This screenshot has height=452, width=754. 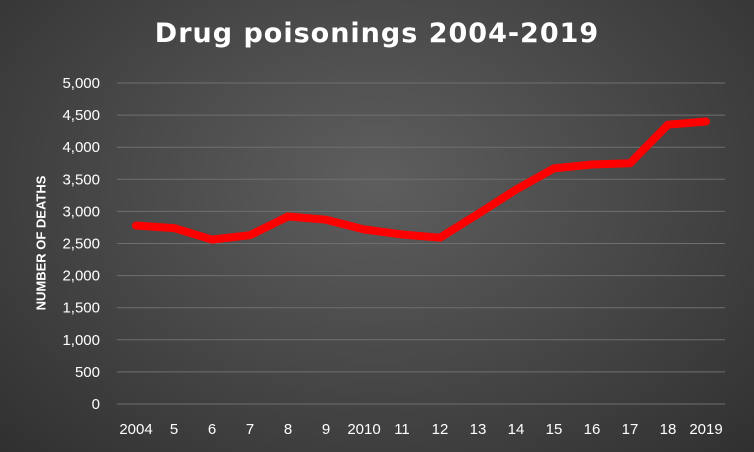 What do you see at coordinates (135, 429) in the screenshot?
I see `x-tick-label: 2004` at bounding box center [135, 429].